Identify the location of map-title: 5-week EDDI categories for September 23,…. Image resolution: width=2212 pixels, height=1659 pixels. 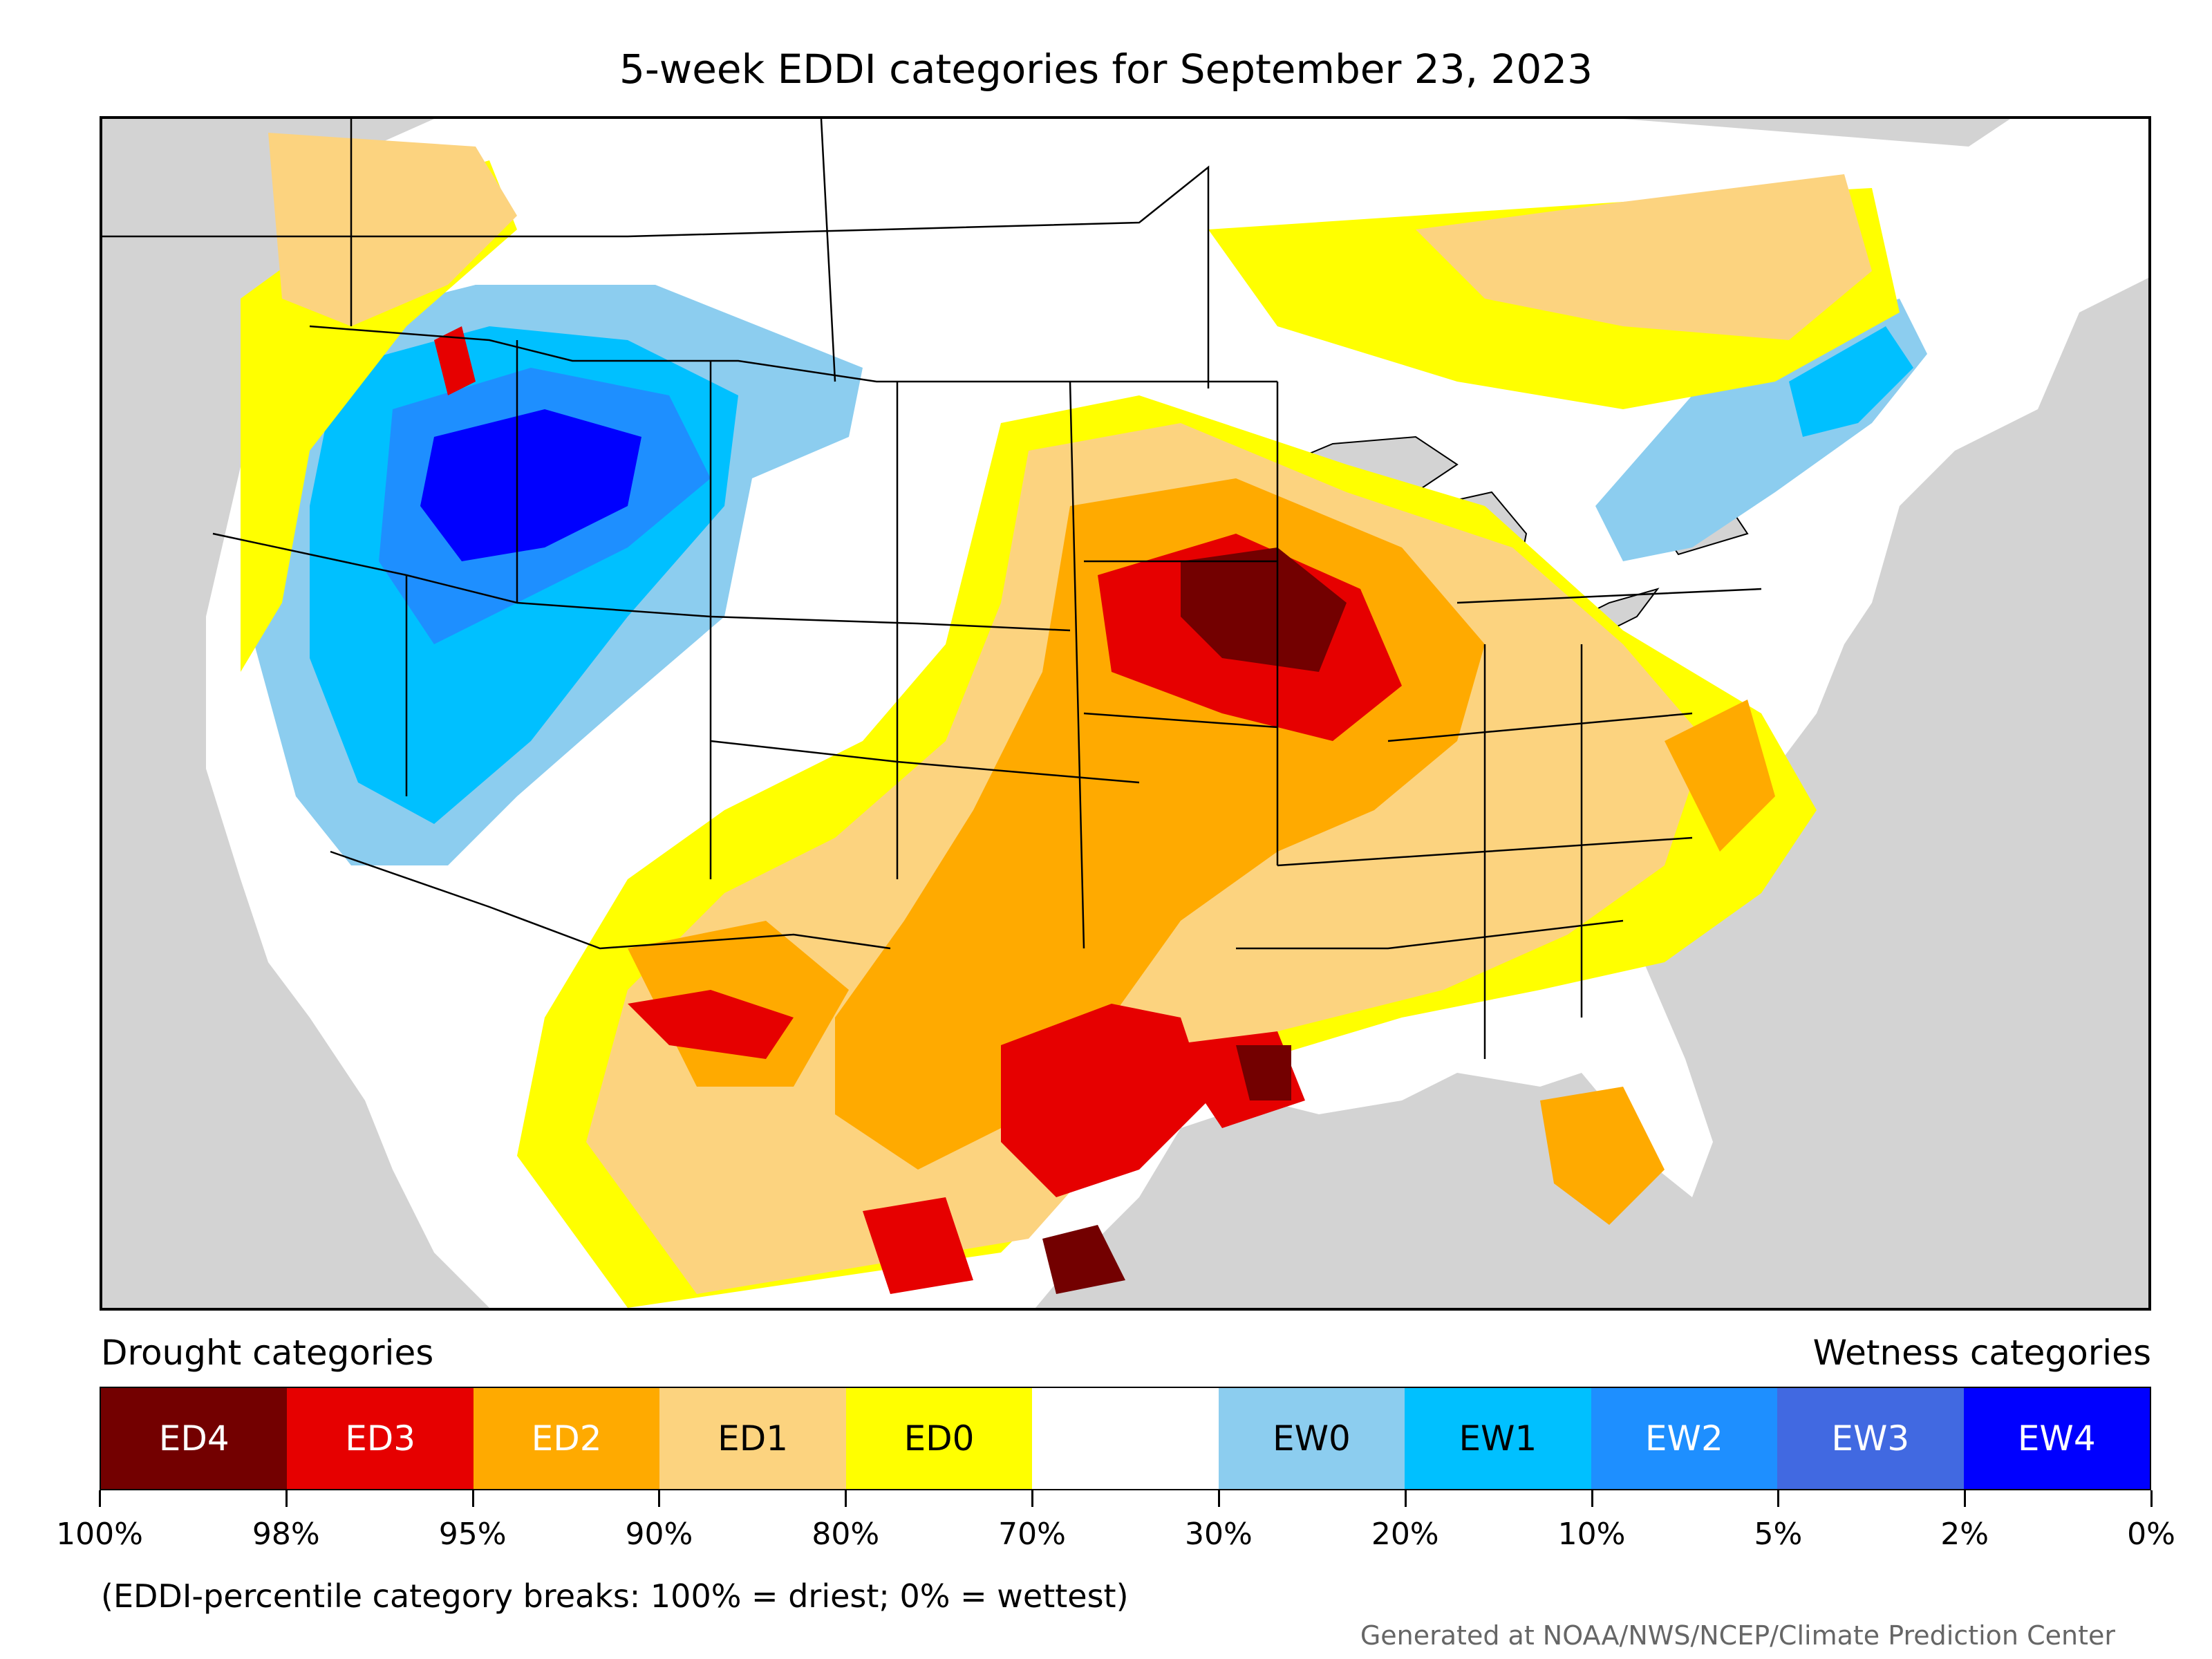
(1106, 69).